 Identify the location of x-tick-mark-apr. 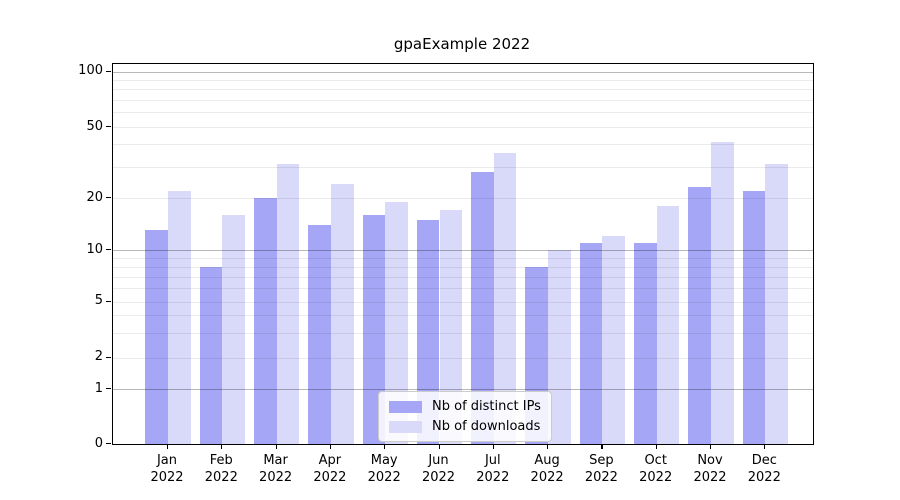
(330, 446).